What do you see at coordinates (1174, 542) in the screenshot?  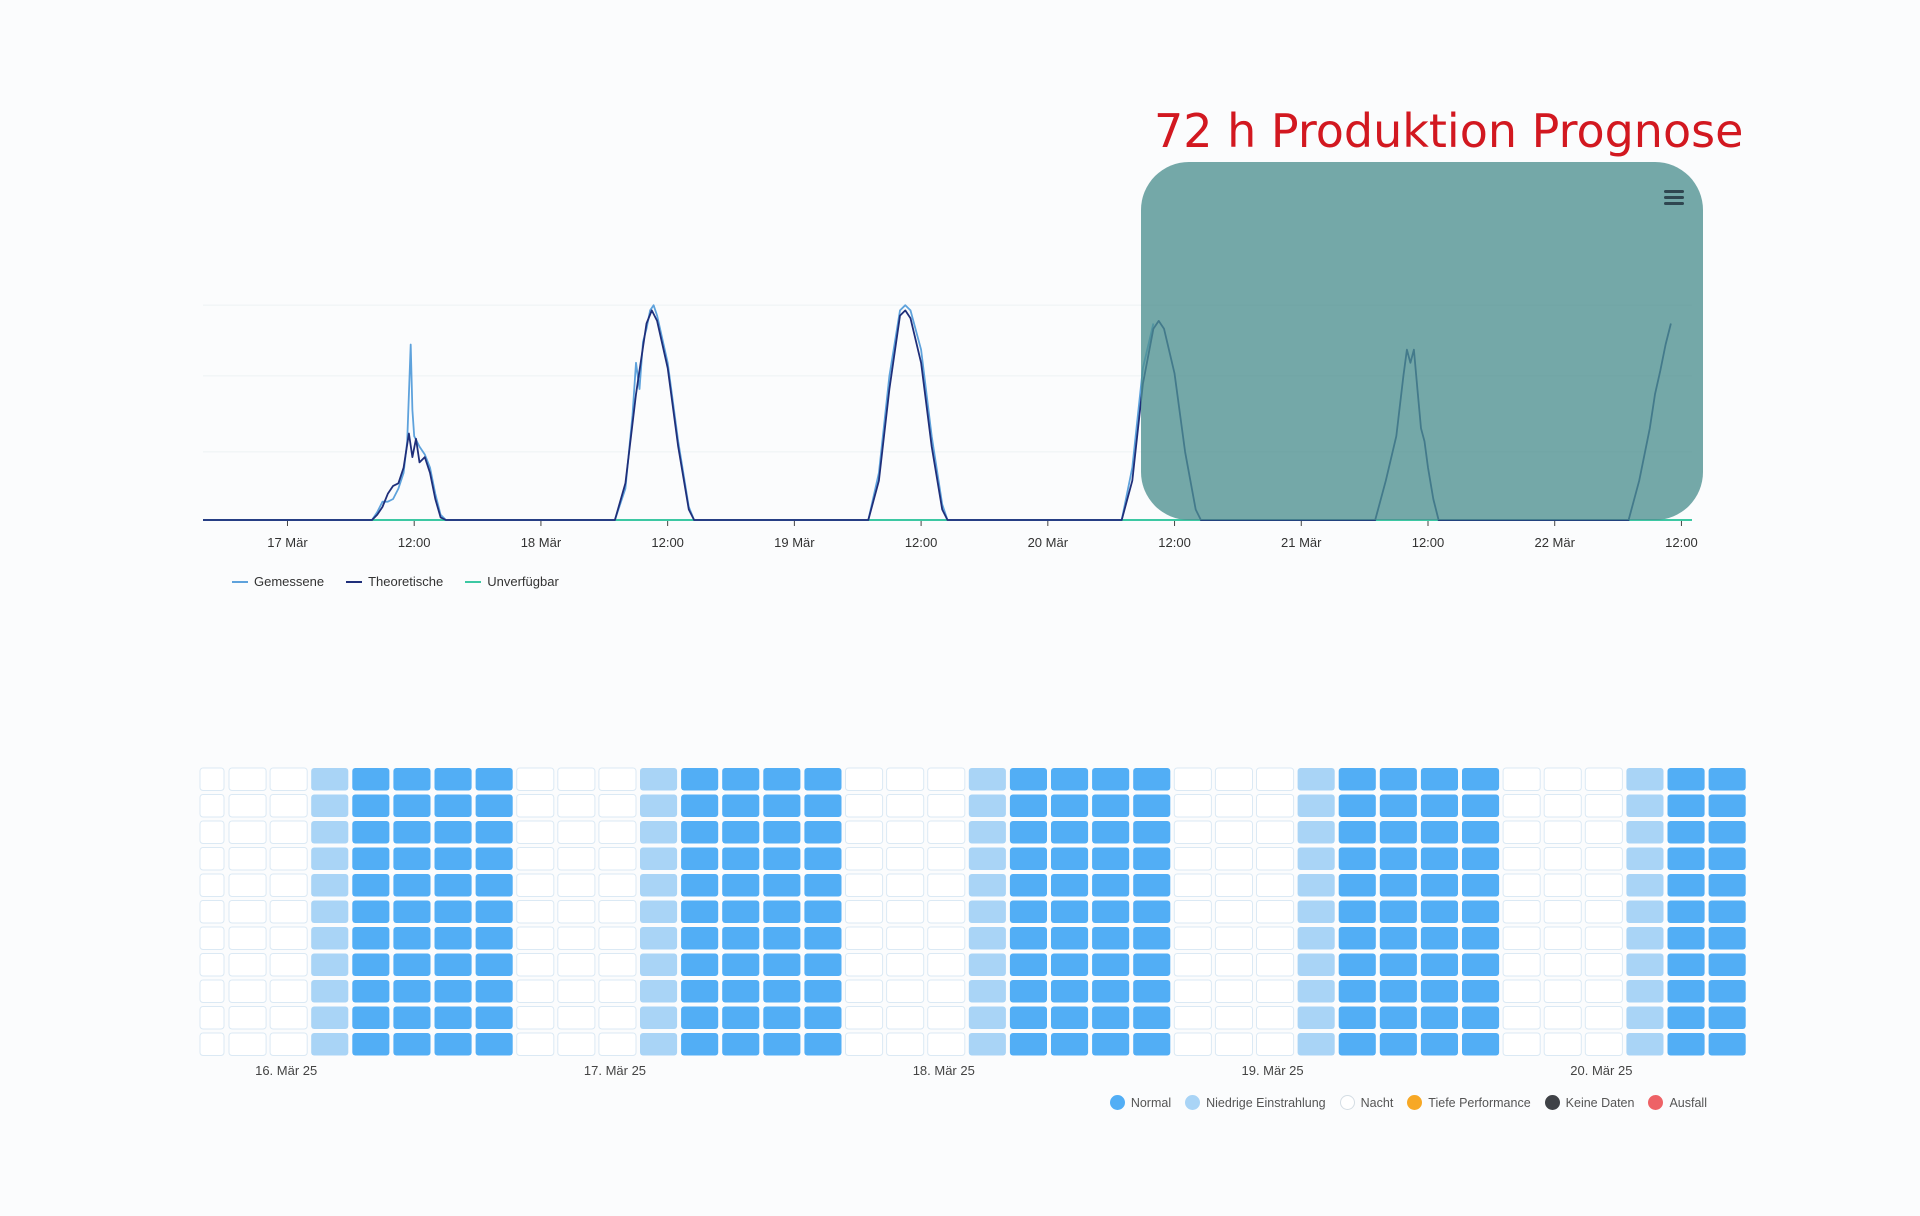 I see `x-tick-label-7: 12:00` at bounding box center [1174, 542].